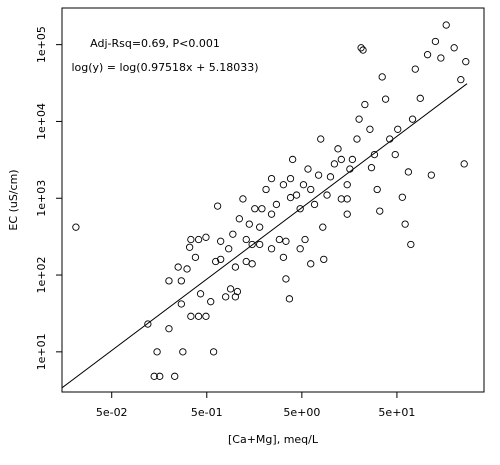 Image resolution: width=500 pixels, height=465 pixels. I want to click on x-tick-label: 5e+01, so click(396, 412).